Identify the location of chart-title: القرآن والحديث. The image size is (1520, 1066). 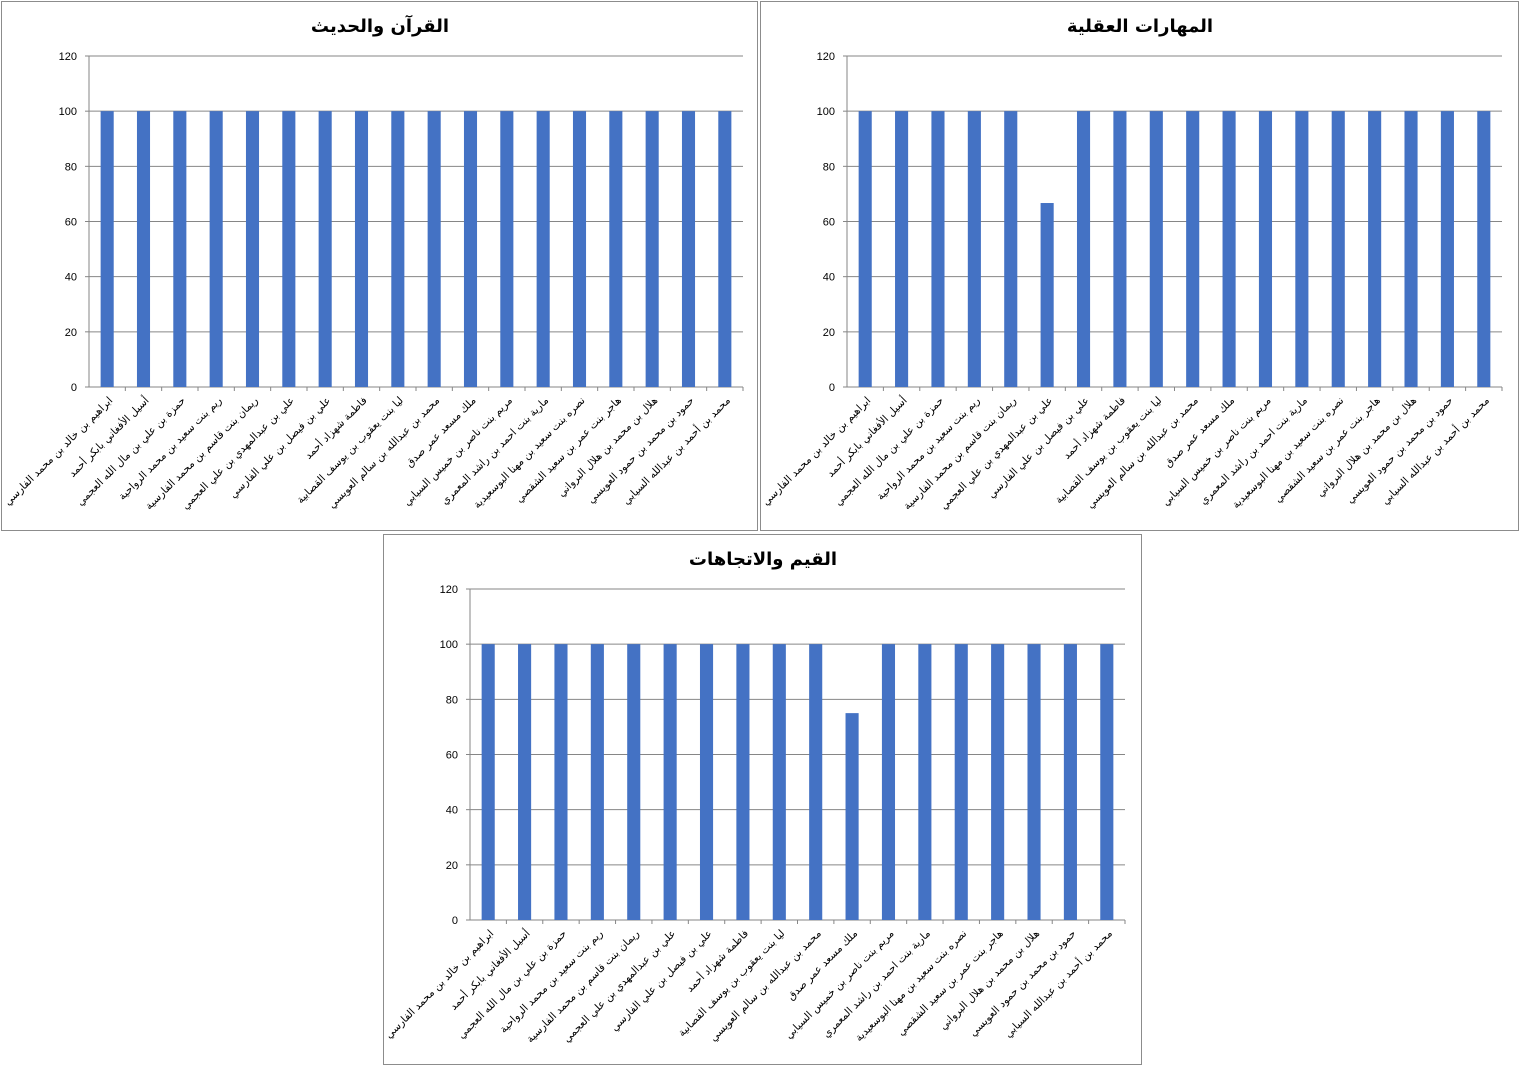
(380, 25).